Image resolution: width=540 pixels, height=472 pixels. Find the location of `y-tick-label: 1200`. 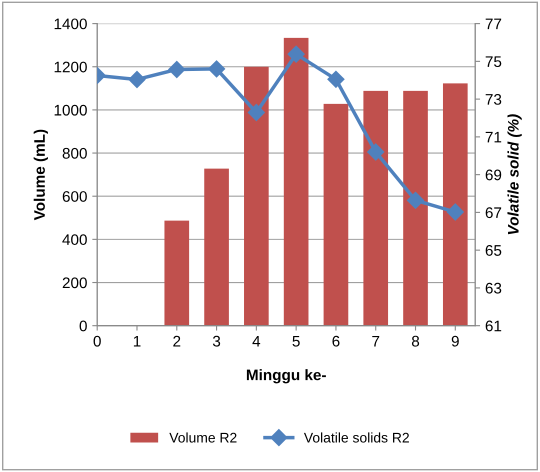

y-tick-label: 1200 is located at coordinates (70, 67).